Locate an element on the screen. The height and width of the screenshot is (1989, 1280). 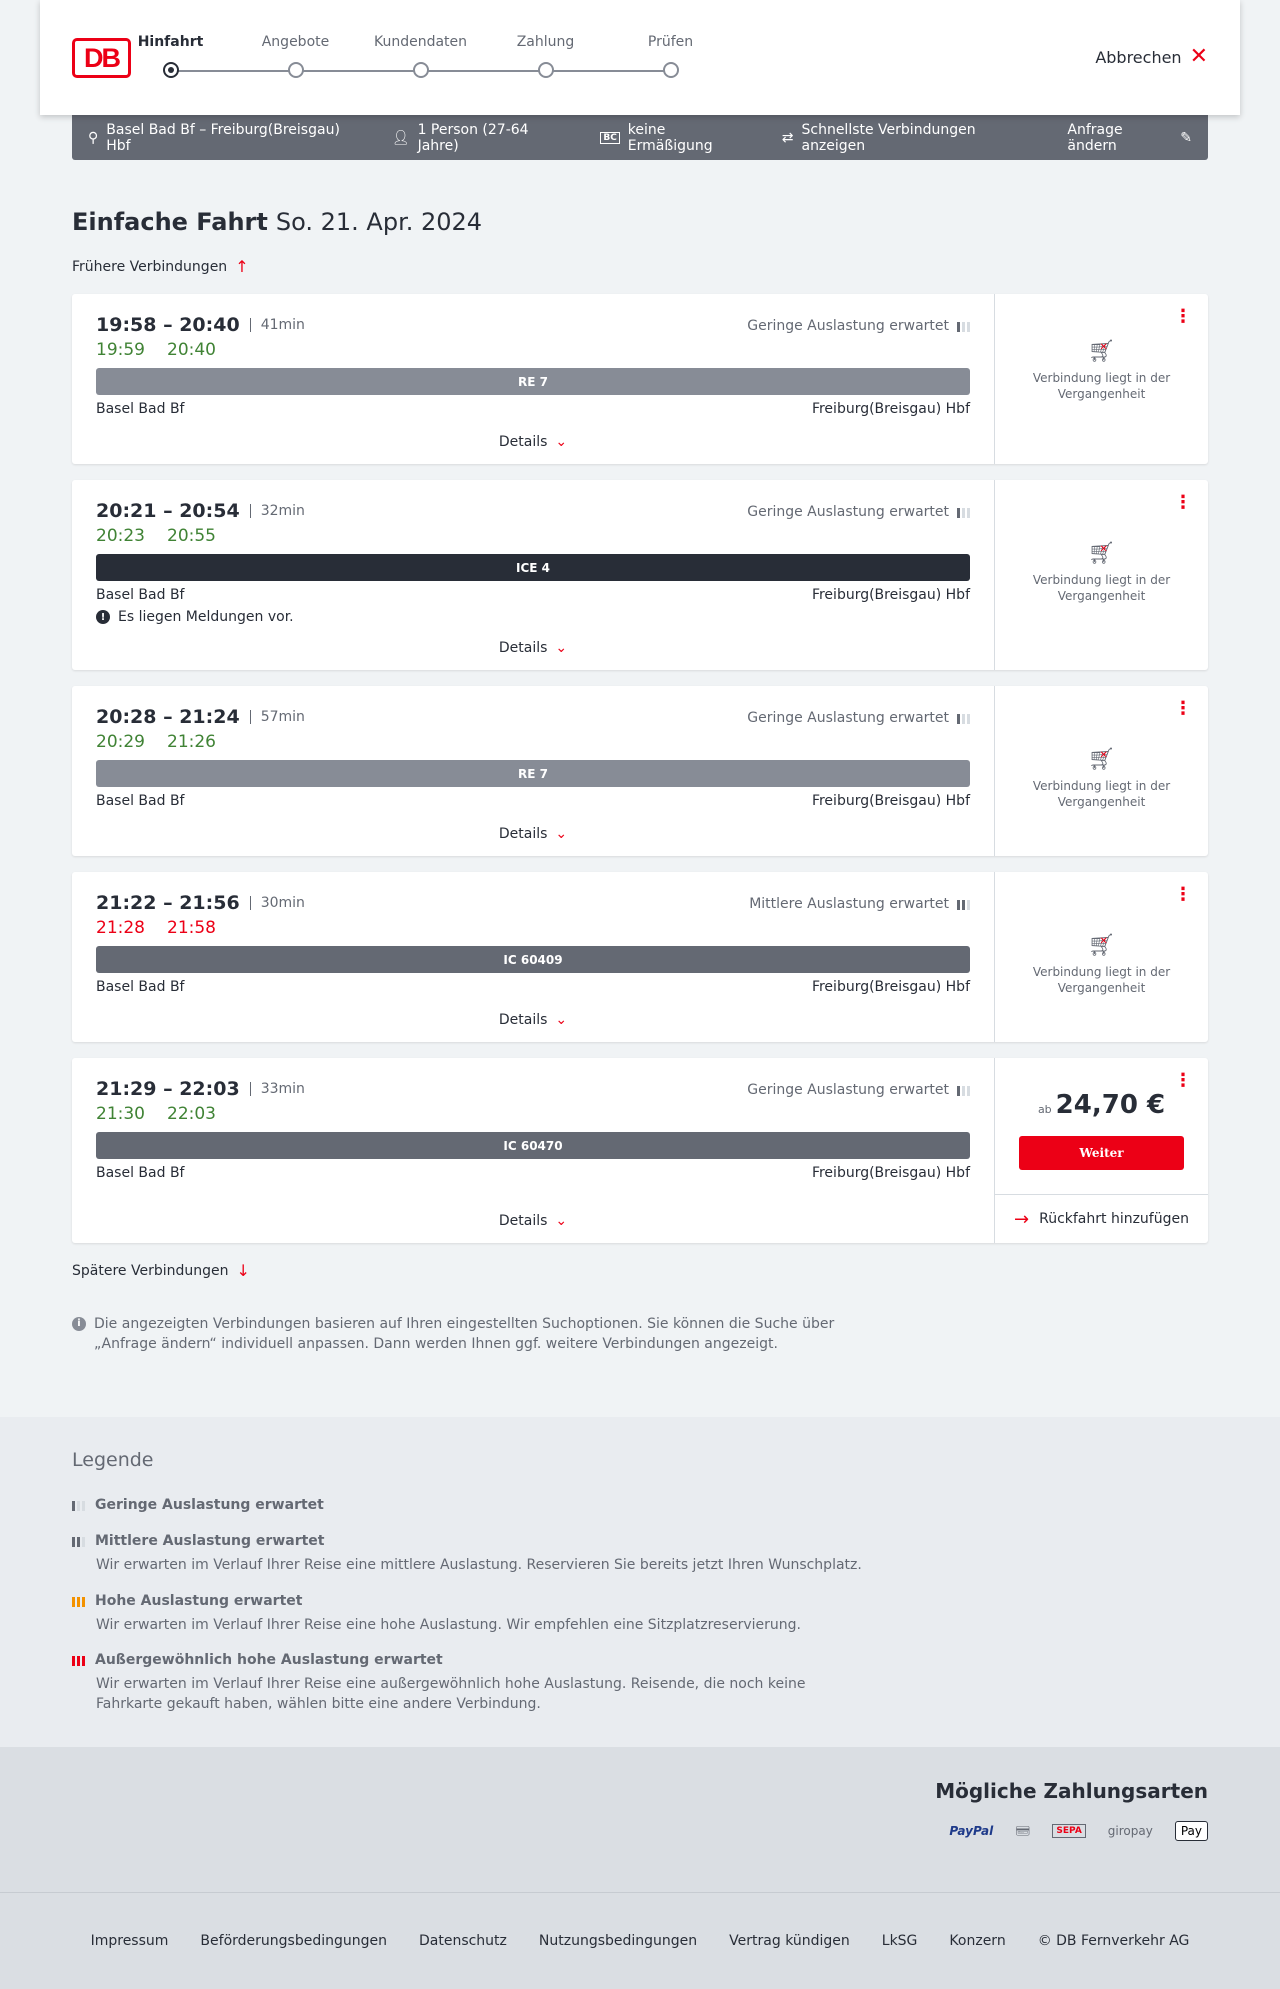
disruption-message: ! Es liegen Meldungen vor. is located at coordinates (533, 617).